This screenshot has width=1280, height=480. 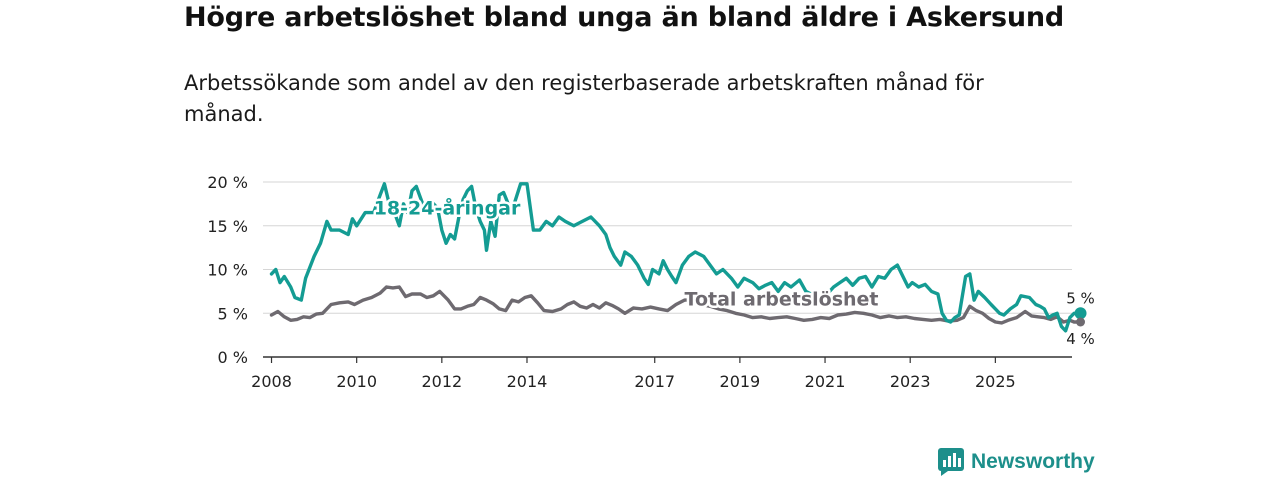 I want to click on y-tick-label: 15 %, so click(x=227, y=226).